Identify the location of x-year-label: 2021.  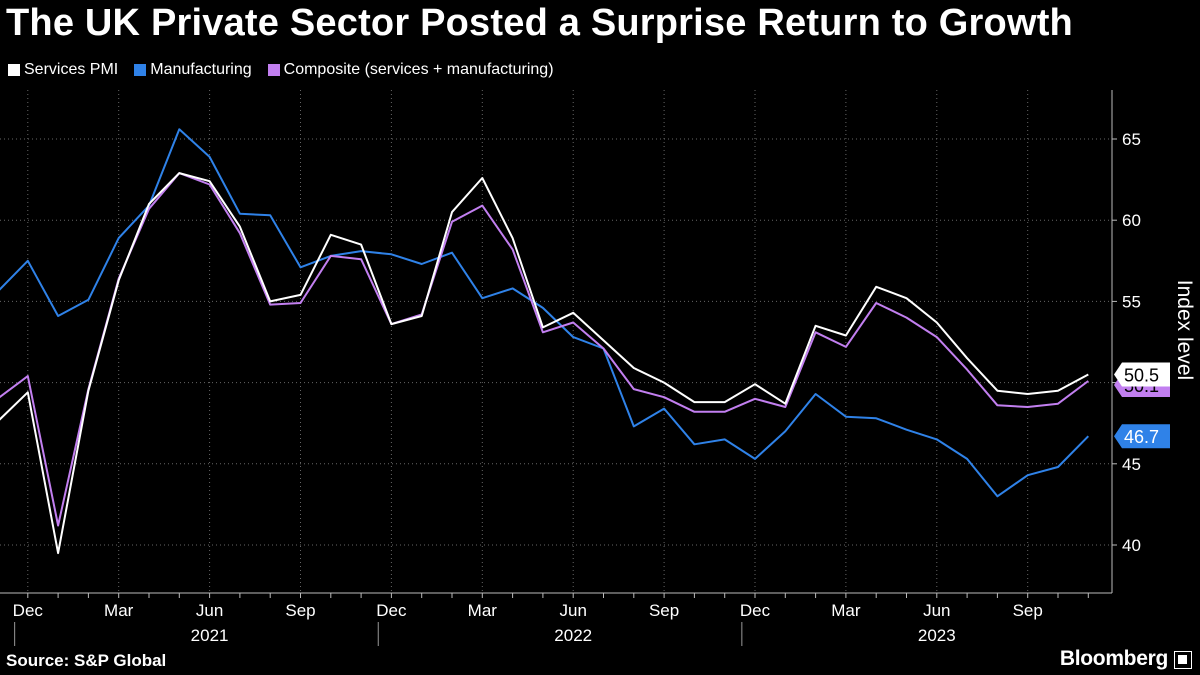
(210, 635).